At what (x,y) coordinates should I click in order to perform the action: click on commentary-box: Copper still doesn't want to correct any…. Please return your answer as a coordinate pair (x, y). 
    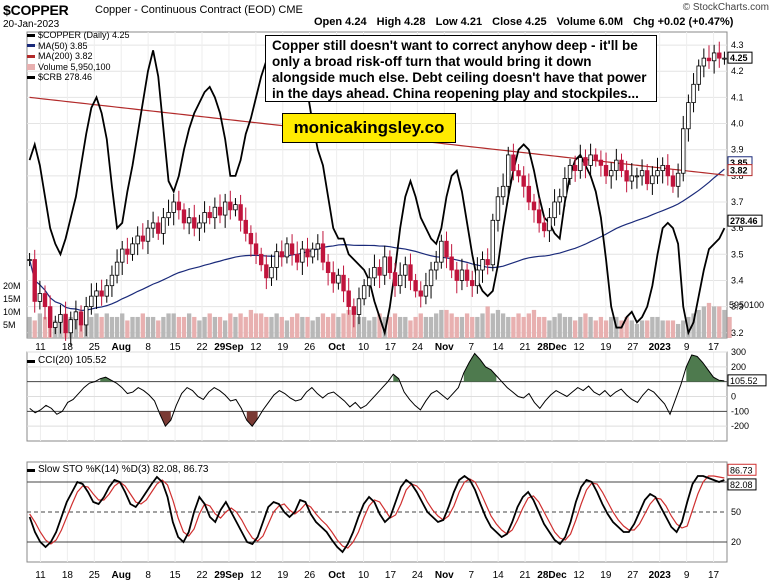
    Looking at the image, I should click on (461, 68).